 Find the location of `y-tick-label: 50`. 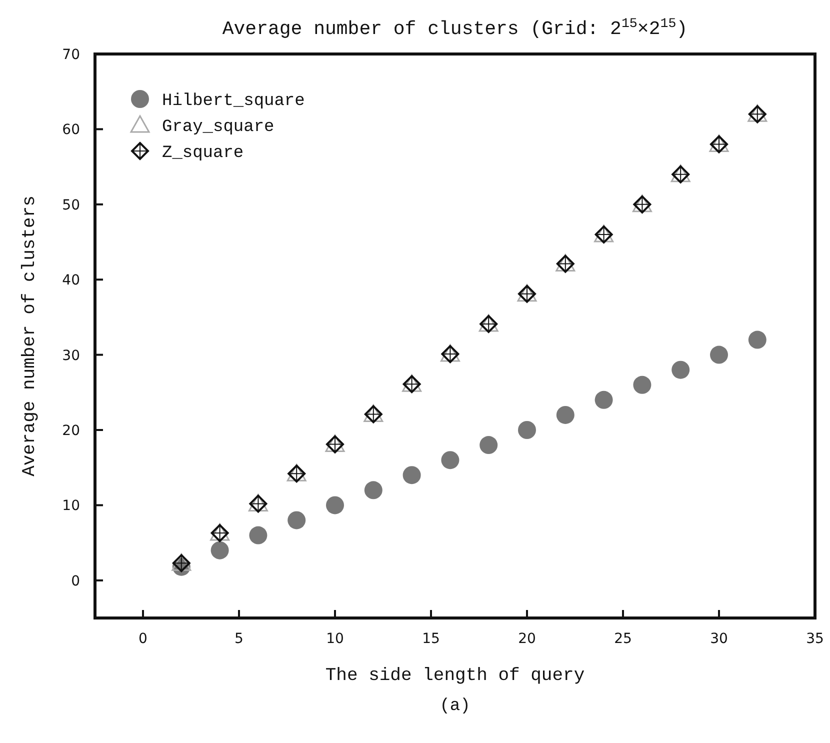

y-tick-label: 50 is located at coordinates (71, 205).